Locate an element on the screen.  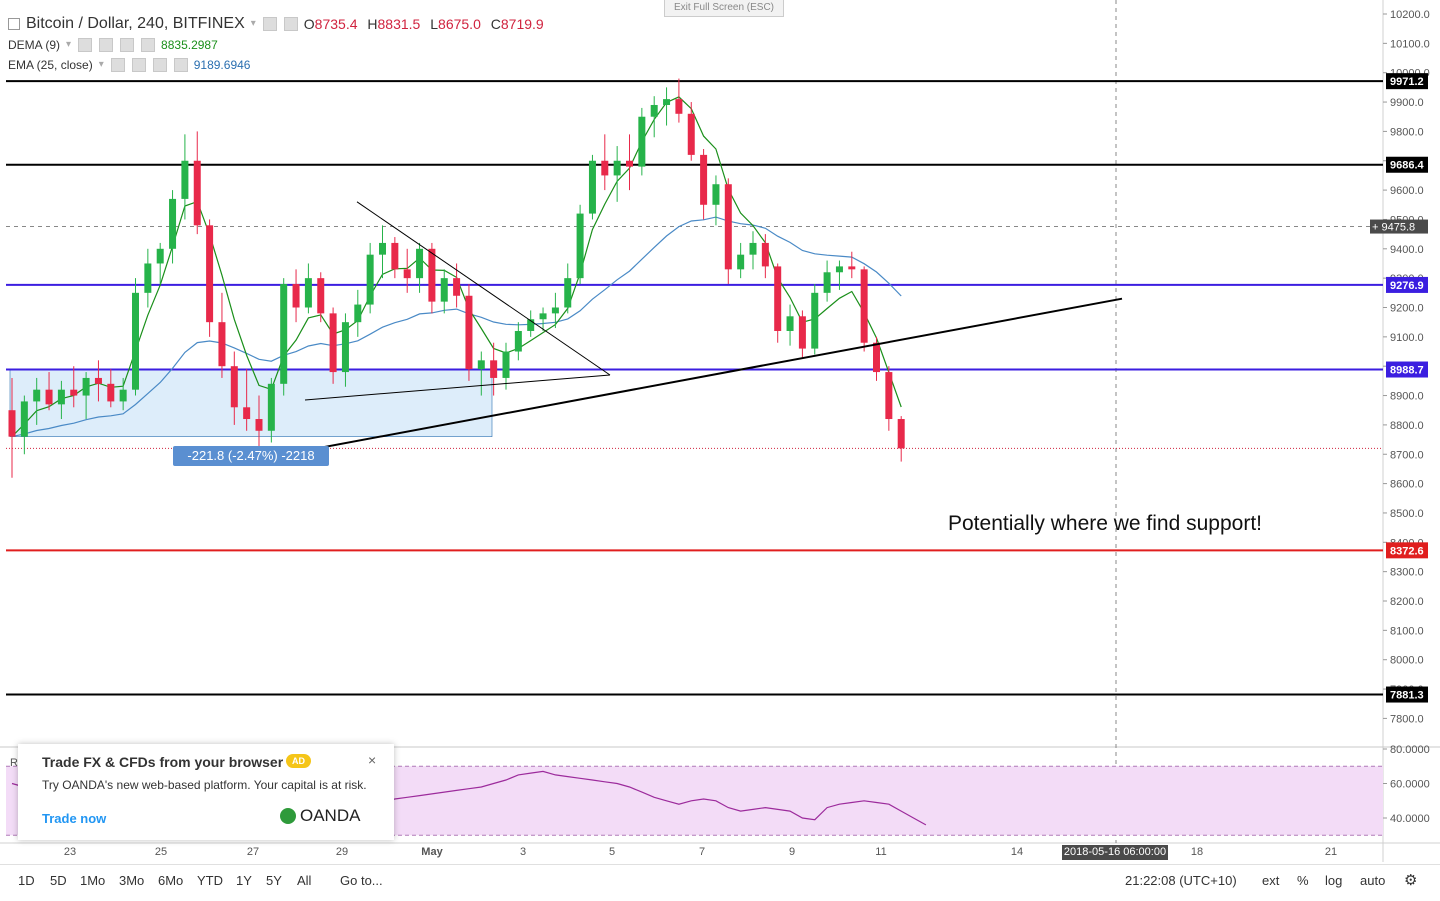
y-tick-label: 10100.0 is located at coordinates (1410, 44).